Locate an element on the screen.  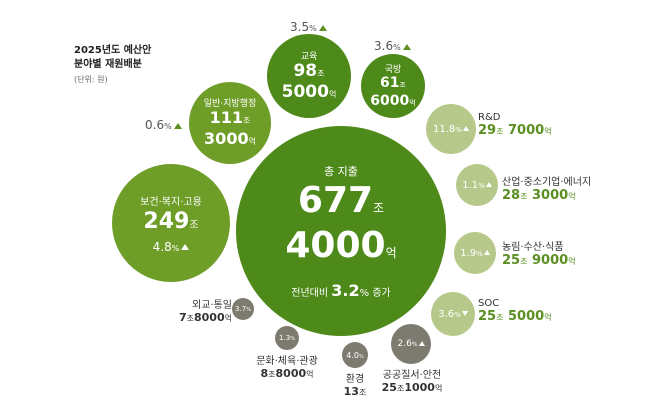
sector-pct: 1.9% is located at coordinates (475, 253).